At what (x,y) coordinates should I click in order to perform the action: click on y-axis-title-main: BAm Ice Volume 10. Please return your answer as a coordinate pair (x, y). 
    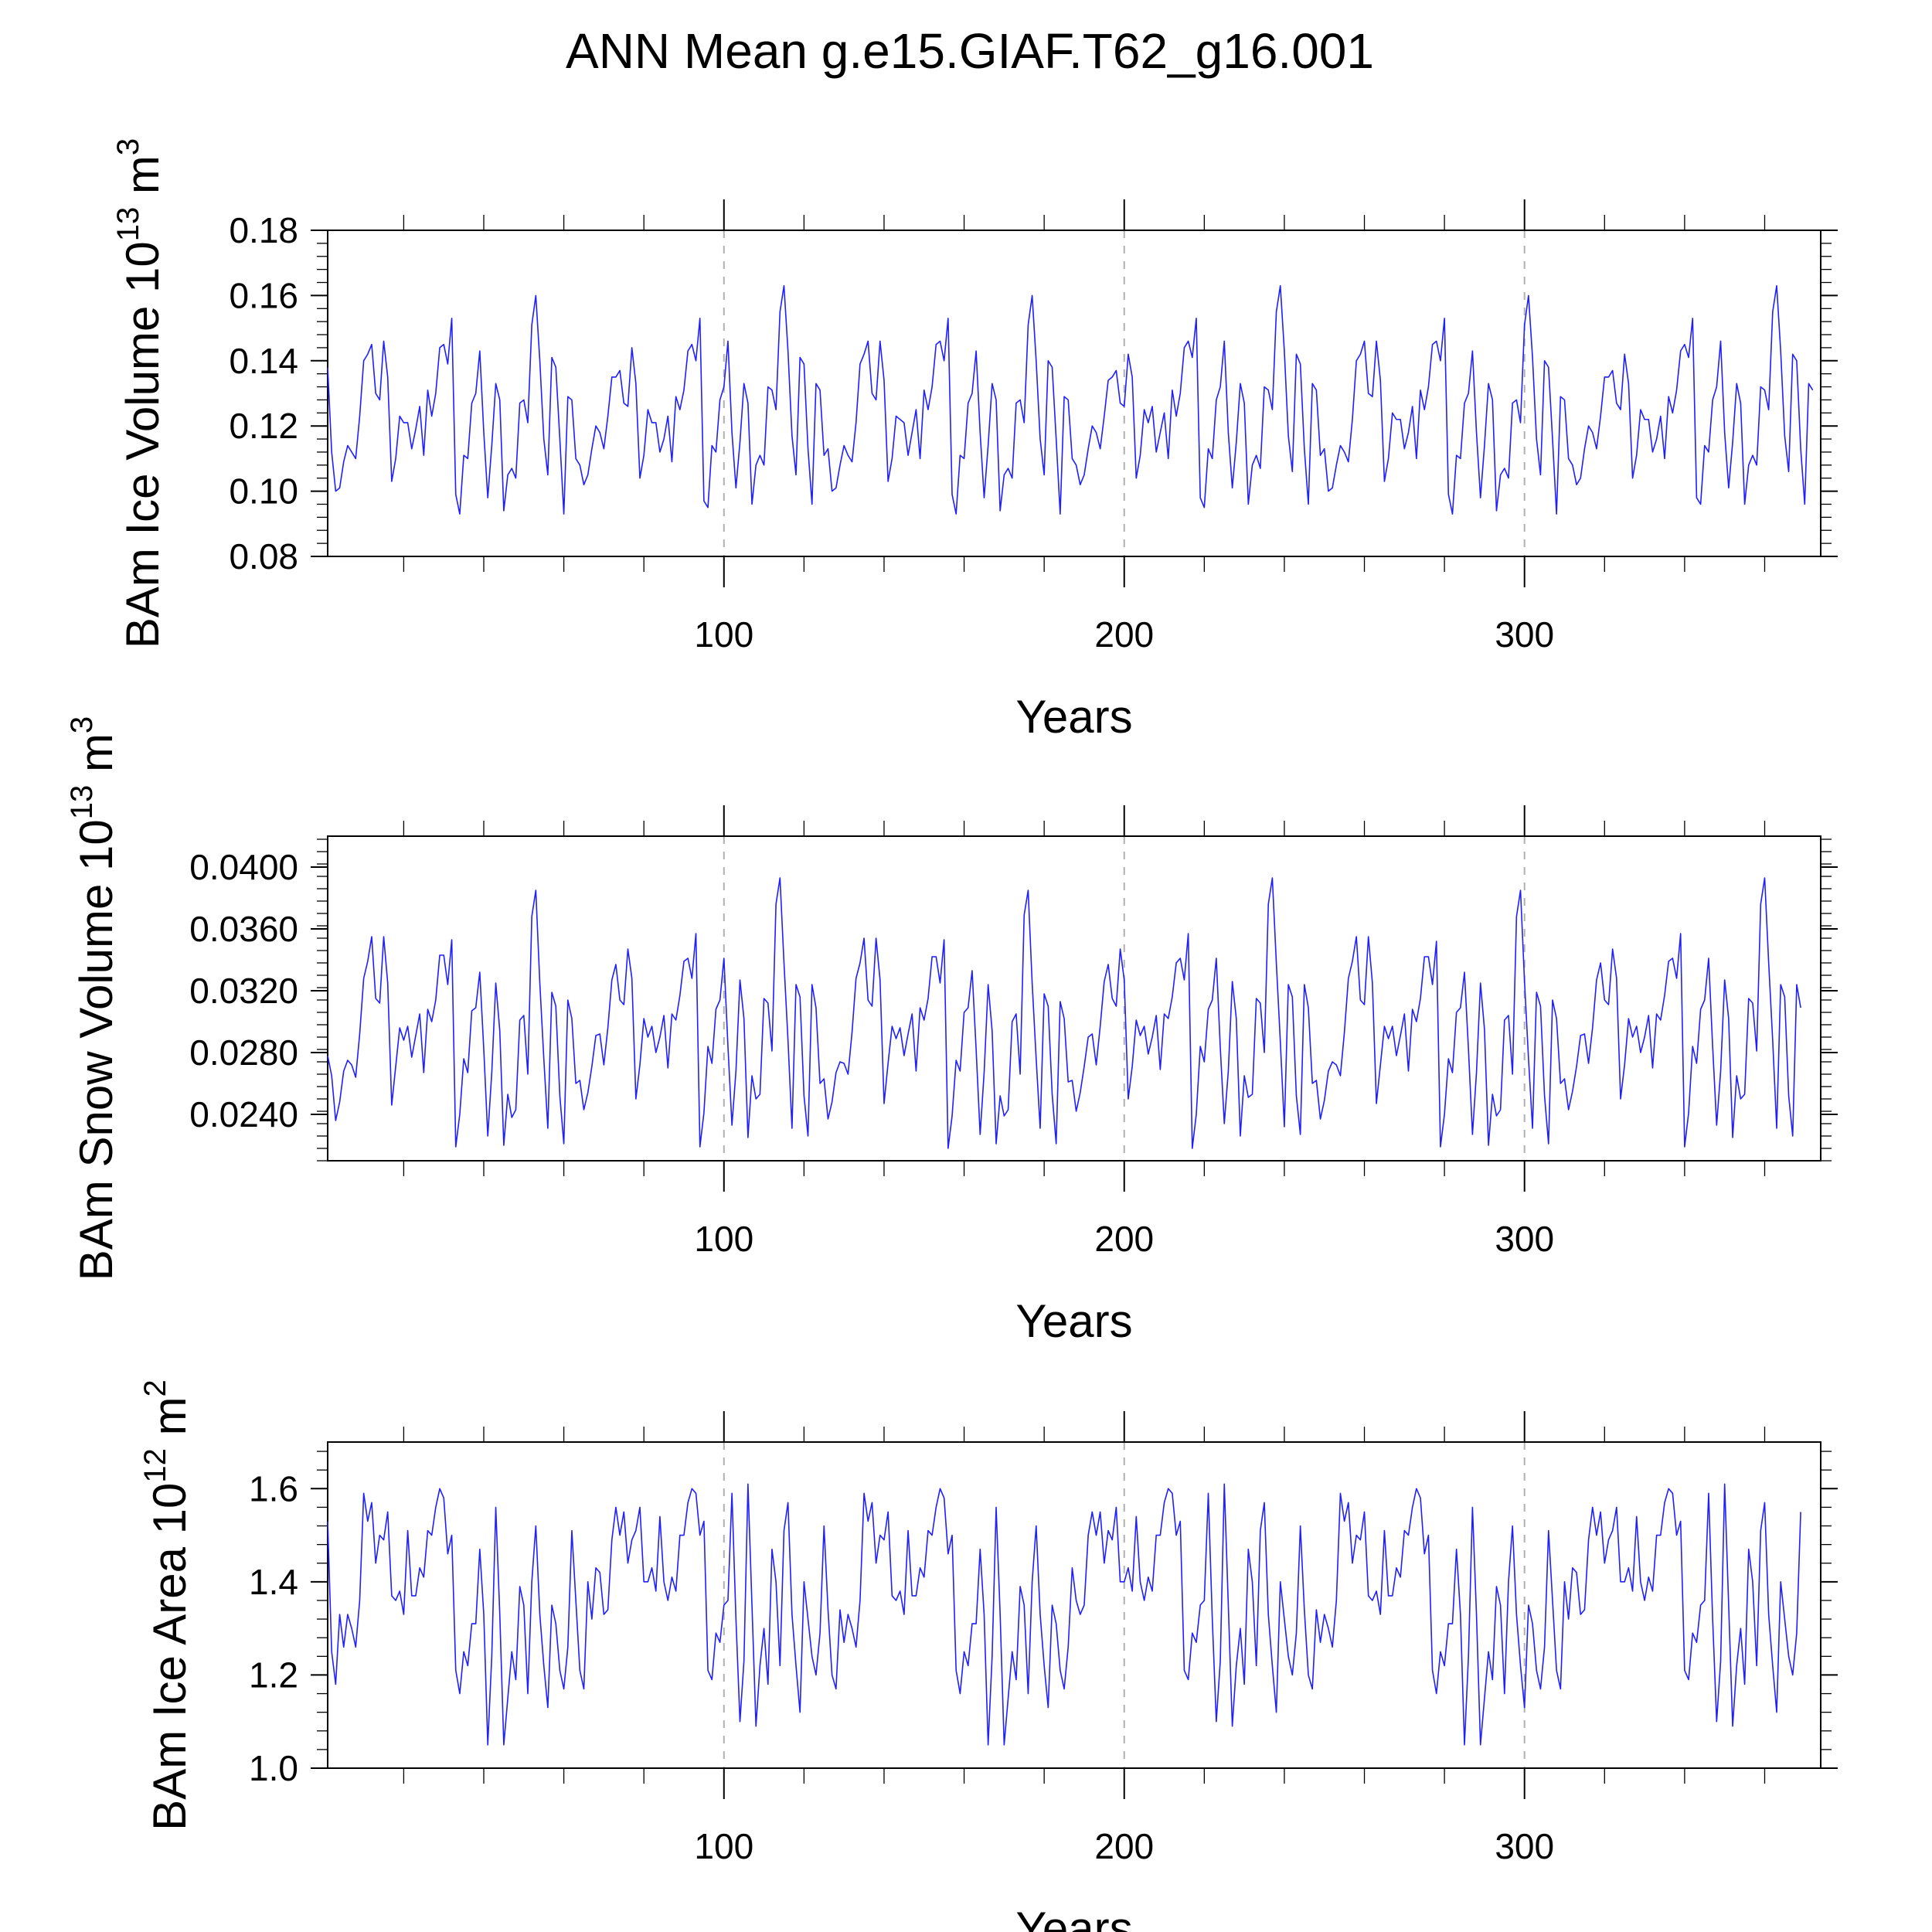
    Looking at the image, I should click on (143, 445).